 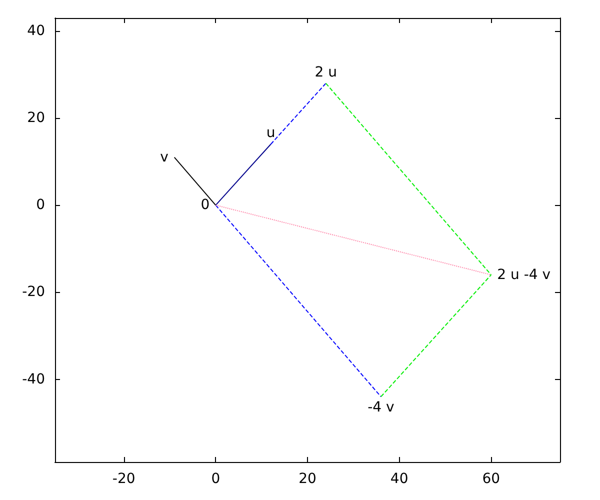 I want to click on annotation: 2 u -4 v, so click(x=524, y=274).